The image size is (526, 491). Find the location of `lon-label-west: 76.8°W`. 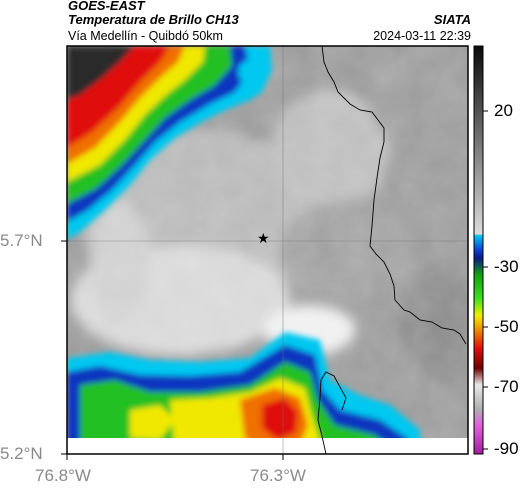

lon-label-west: 76.8°W is located at coordinates (63, 475).